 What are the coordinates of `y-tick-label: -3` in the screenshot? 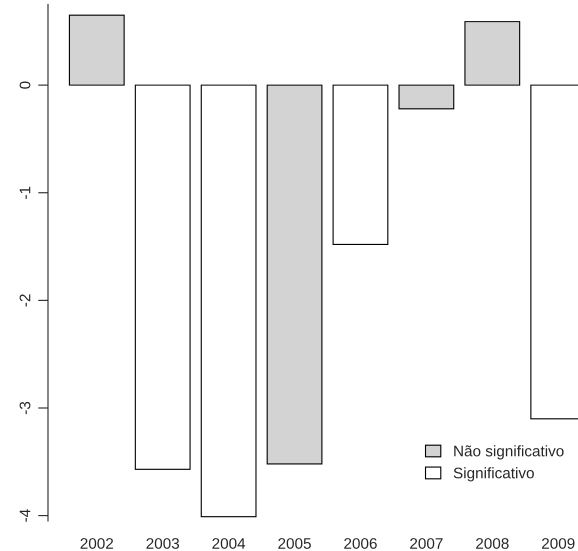 It's located at (25, 408).